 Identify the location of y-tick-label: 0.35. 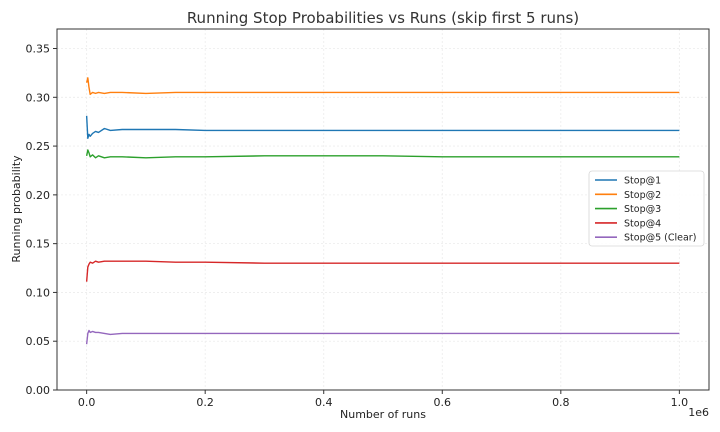
(38, 49).